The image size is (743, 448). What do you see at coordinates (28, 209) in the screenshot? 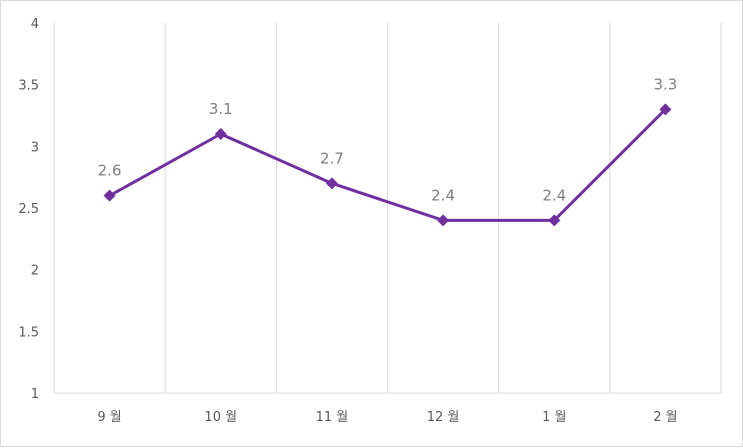
I see `y-tick-label: 2.5` at bounding box center [28, 209].